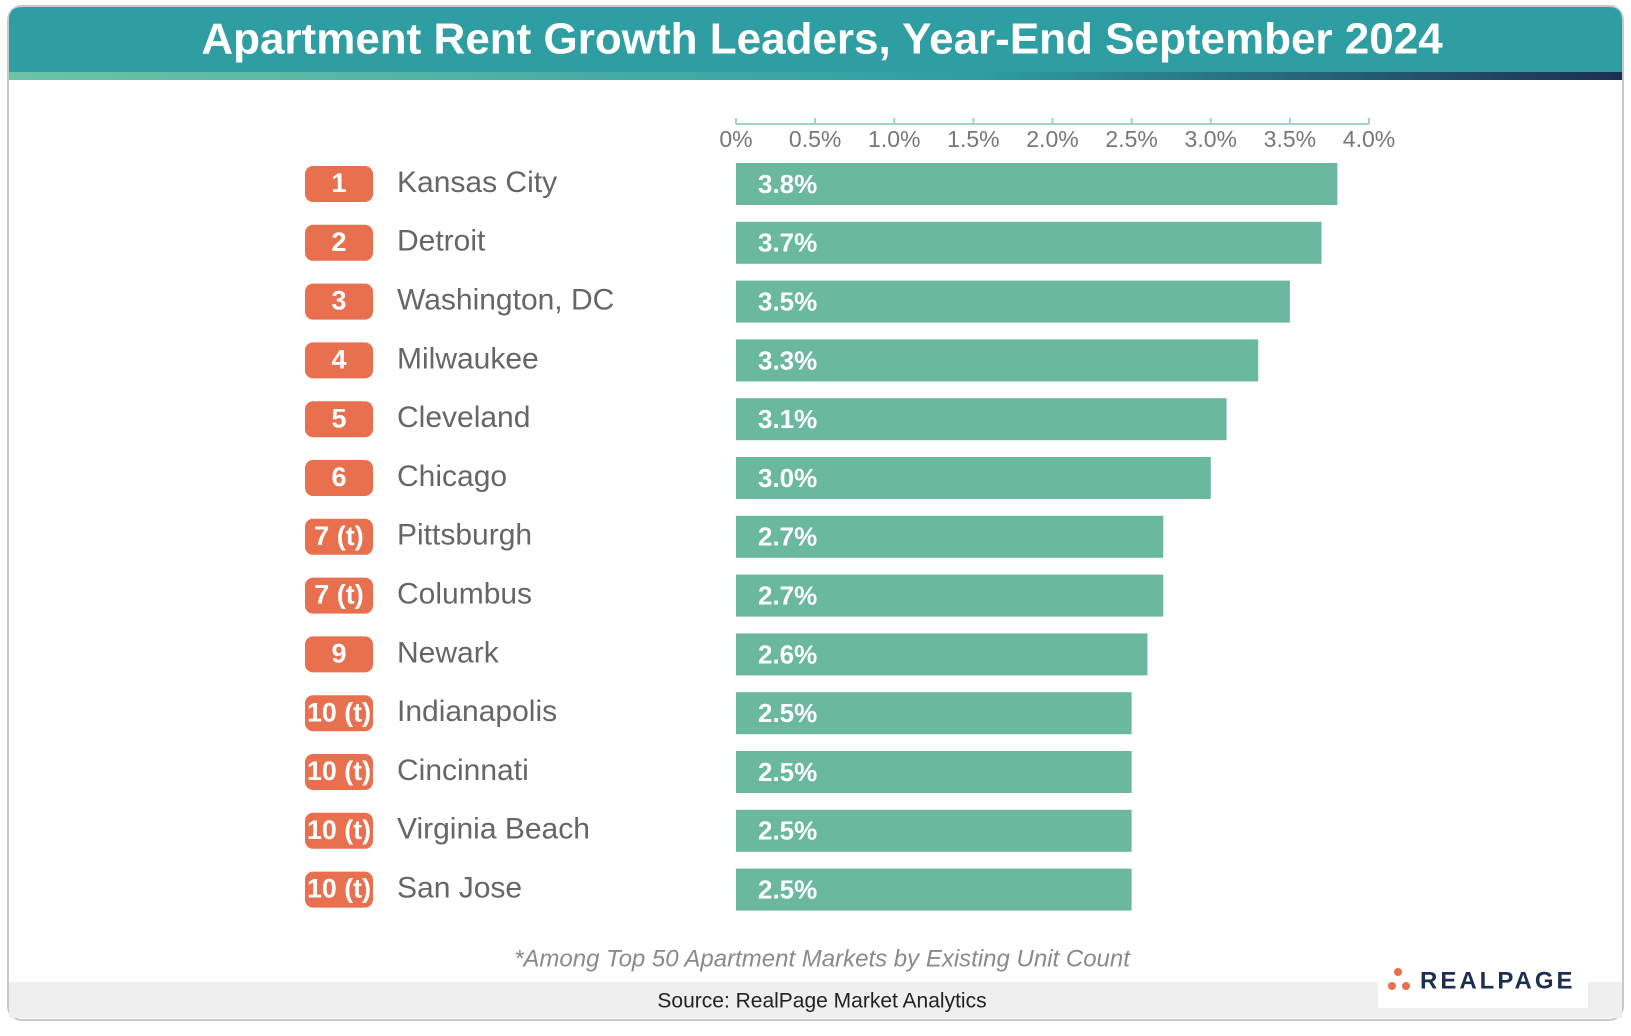  Describe the element at coordinates (452, 476) in the screenshot. I see `category-label: Chicago` at that location.